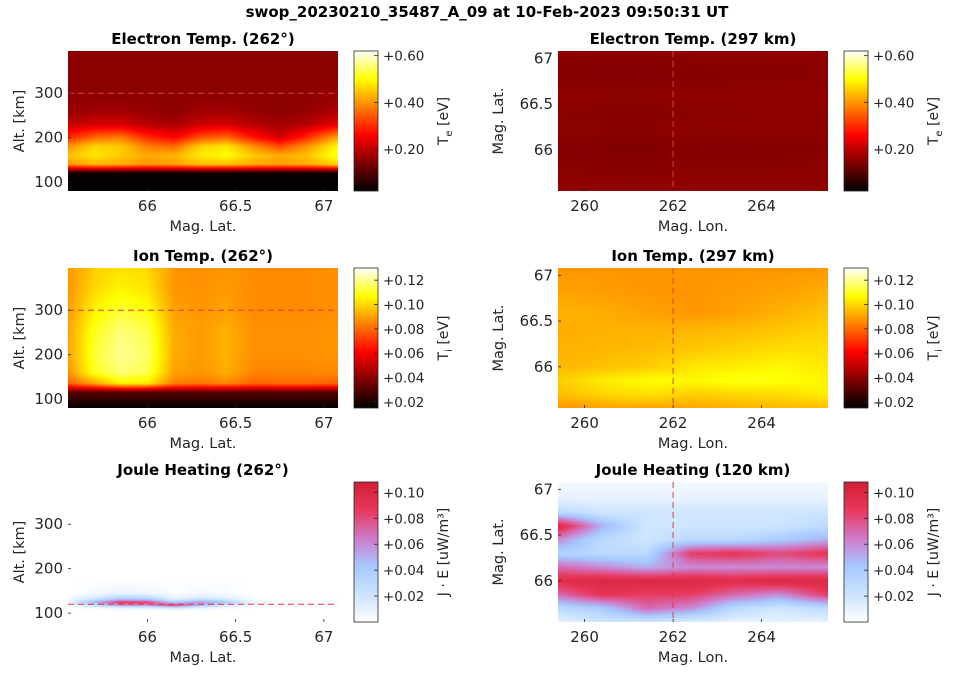 This screenshot has width=975, height=675. What do you see at coordinates (692, 256) in the screenshot?
I see `panel-title: Ion Temp. (297 km)` at bounding box center [692, 256].